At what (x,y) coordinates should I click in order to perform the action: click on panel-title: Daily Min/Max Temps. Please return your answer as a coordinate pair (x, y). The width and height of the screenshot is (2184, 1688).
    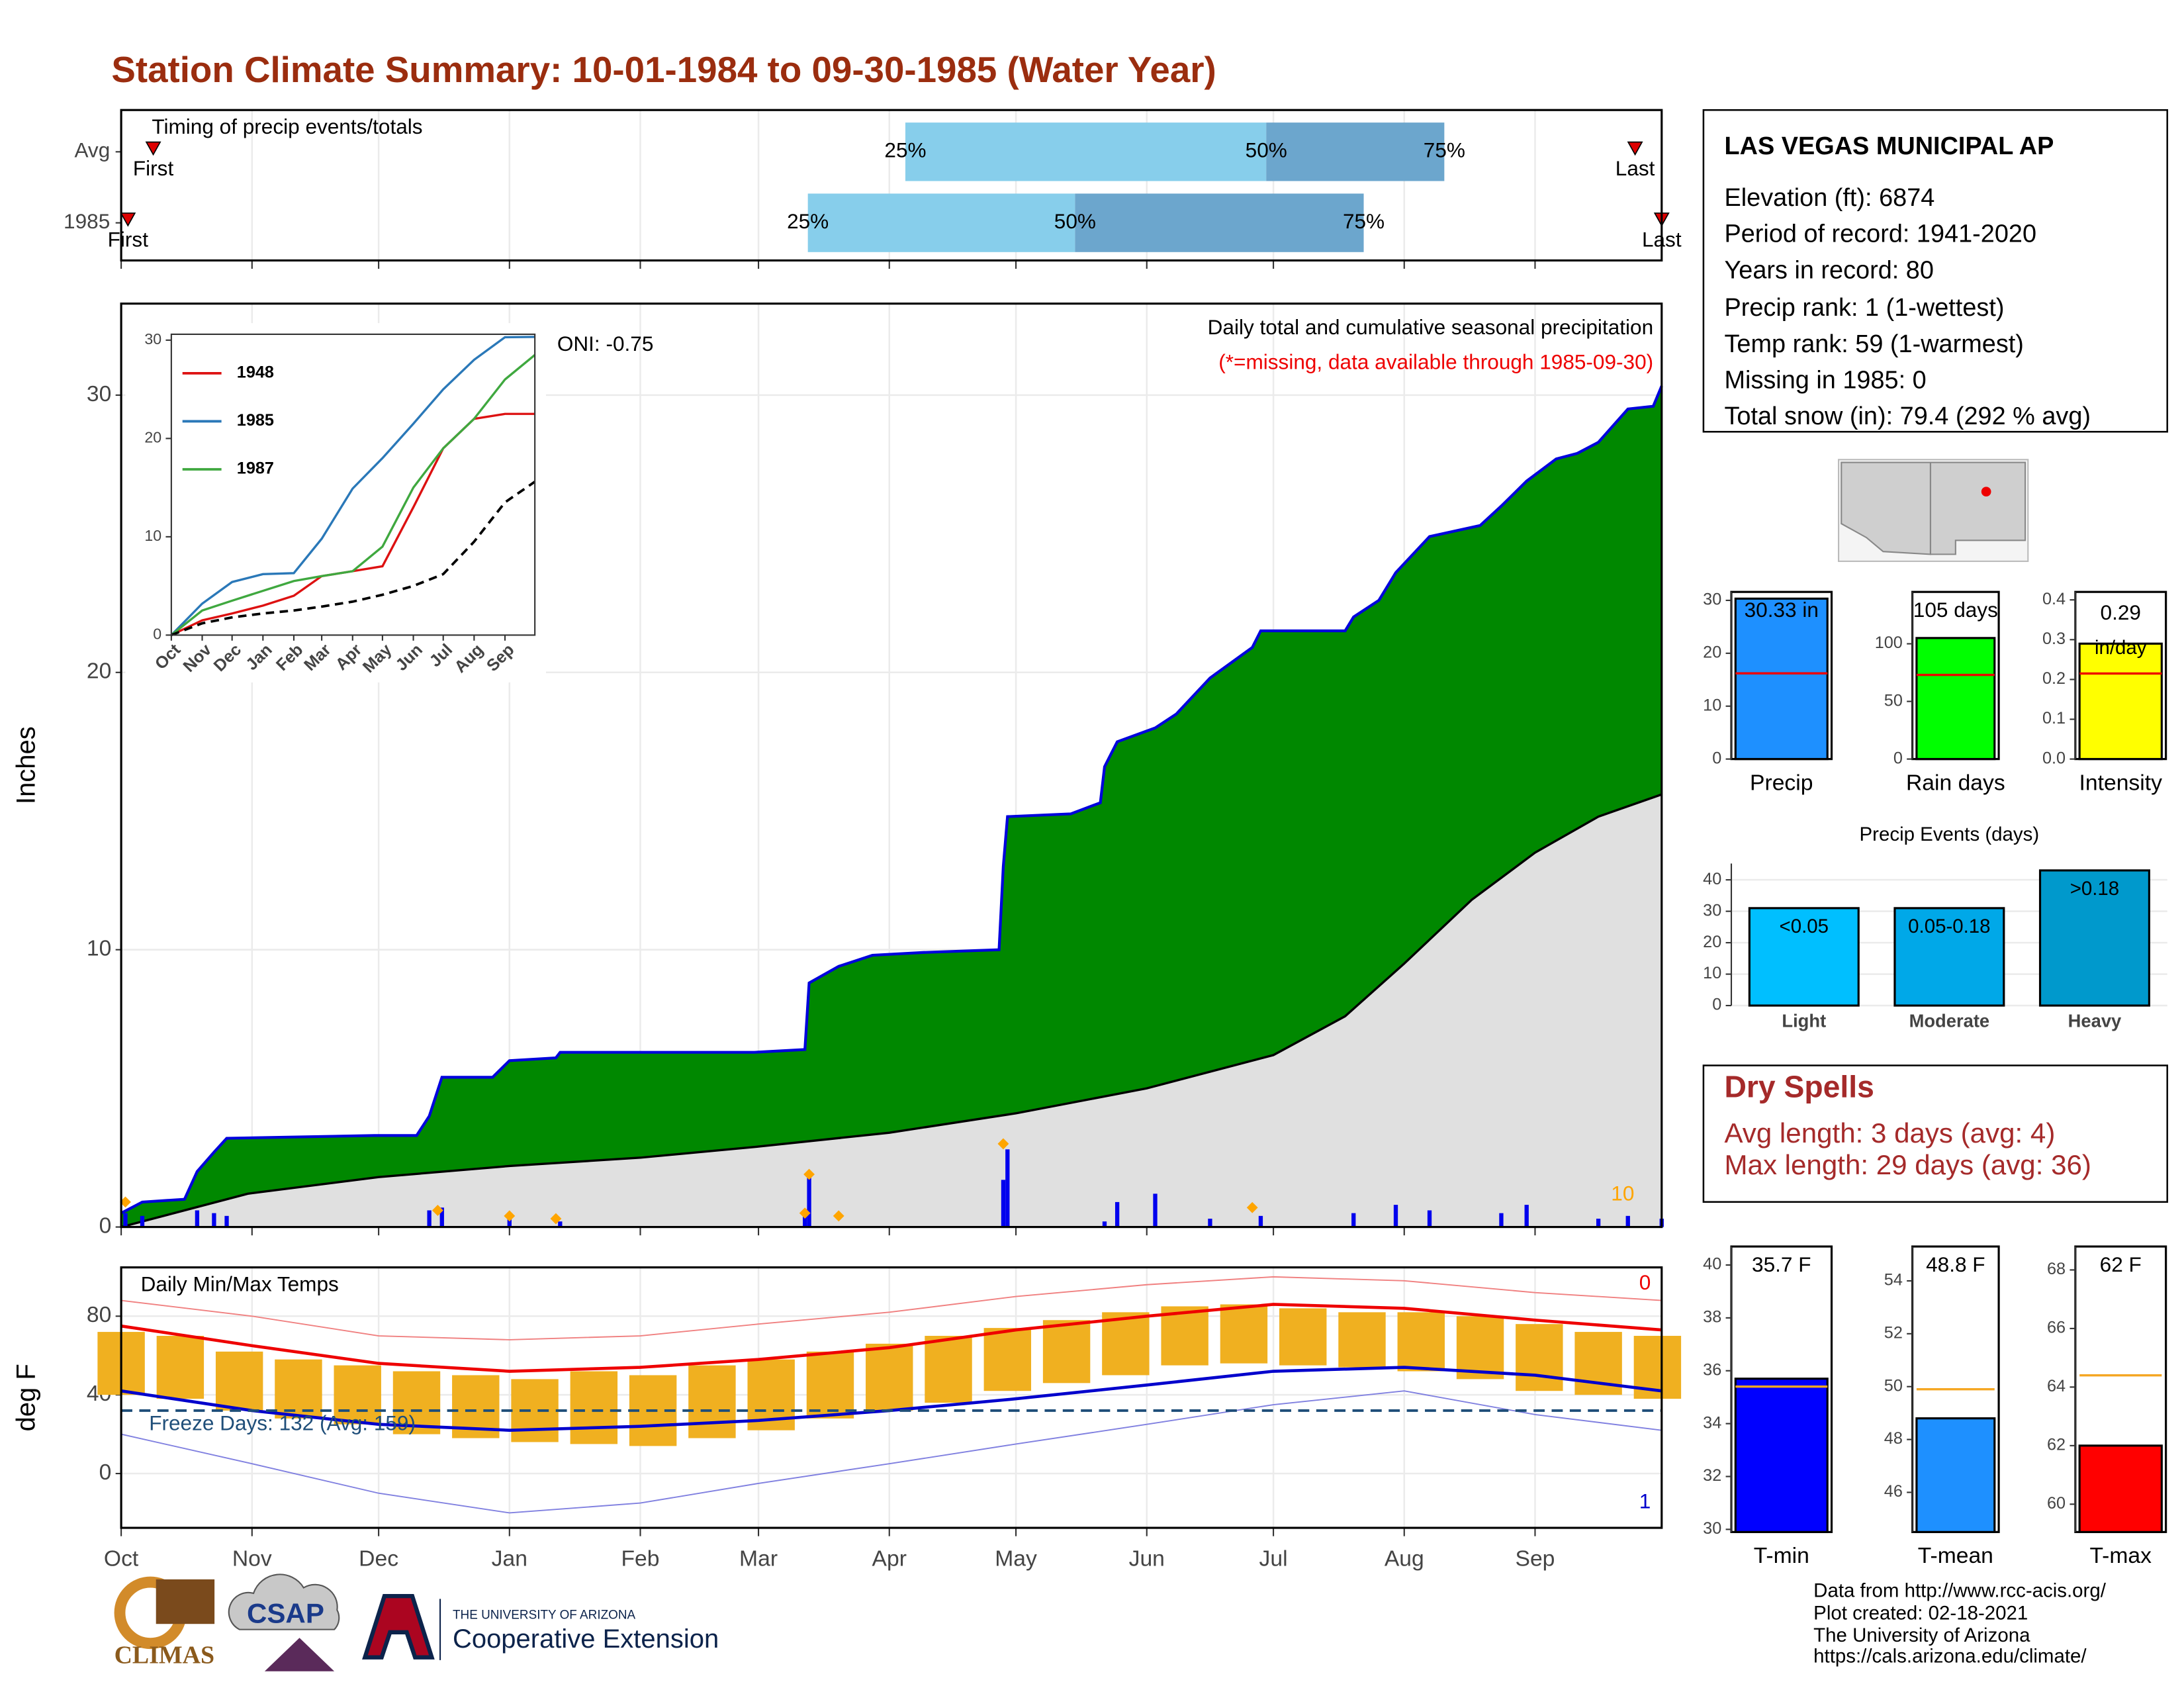
    Looking at the image, I should click on (240, 1283).